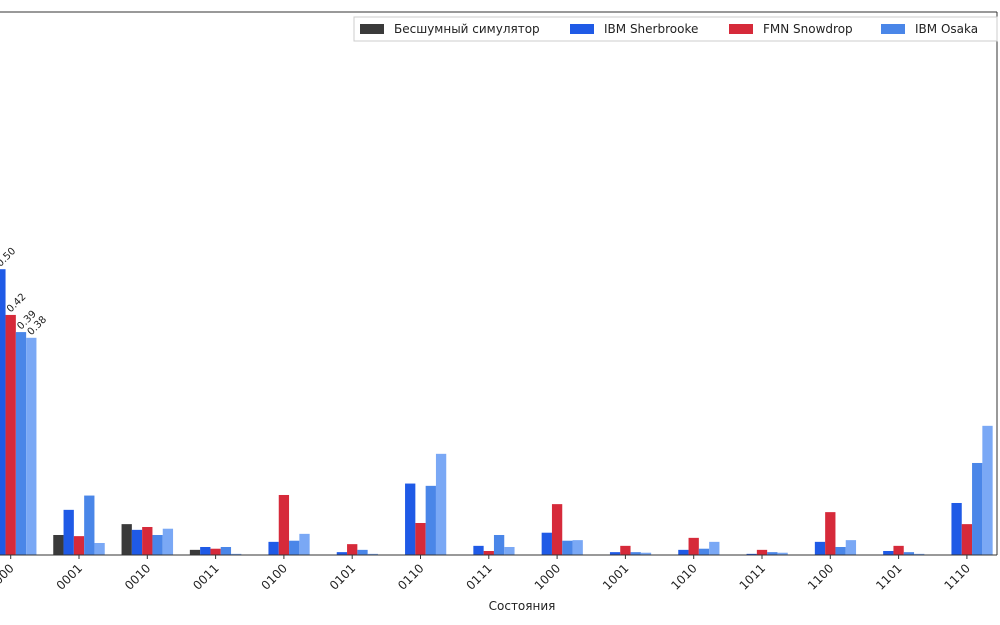 This screenshot has height=625, width=1000. Describe the element at coordinates (478, 576) in the screenshot. I see `x-tick-label: 0111` at that location.